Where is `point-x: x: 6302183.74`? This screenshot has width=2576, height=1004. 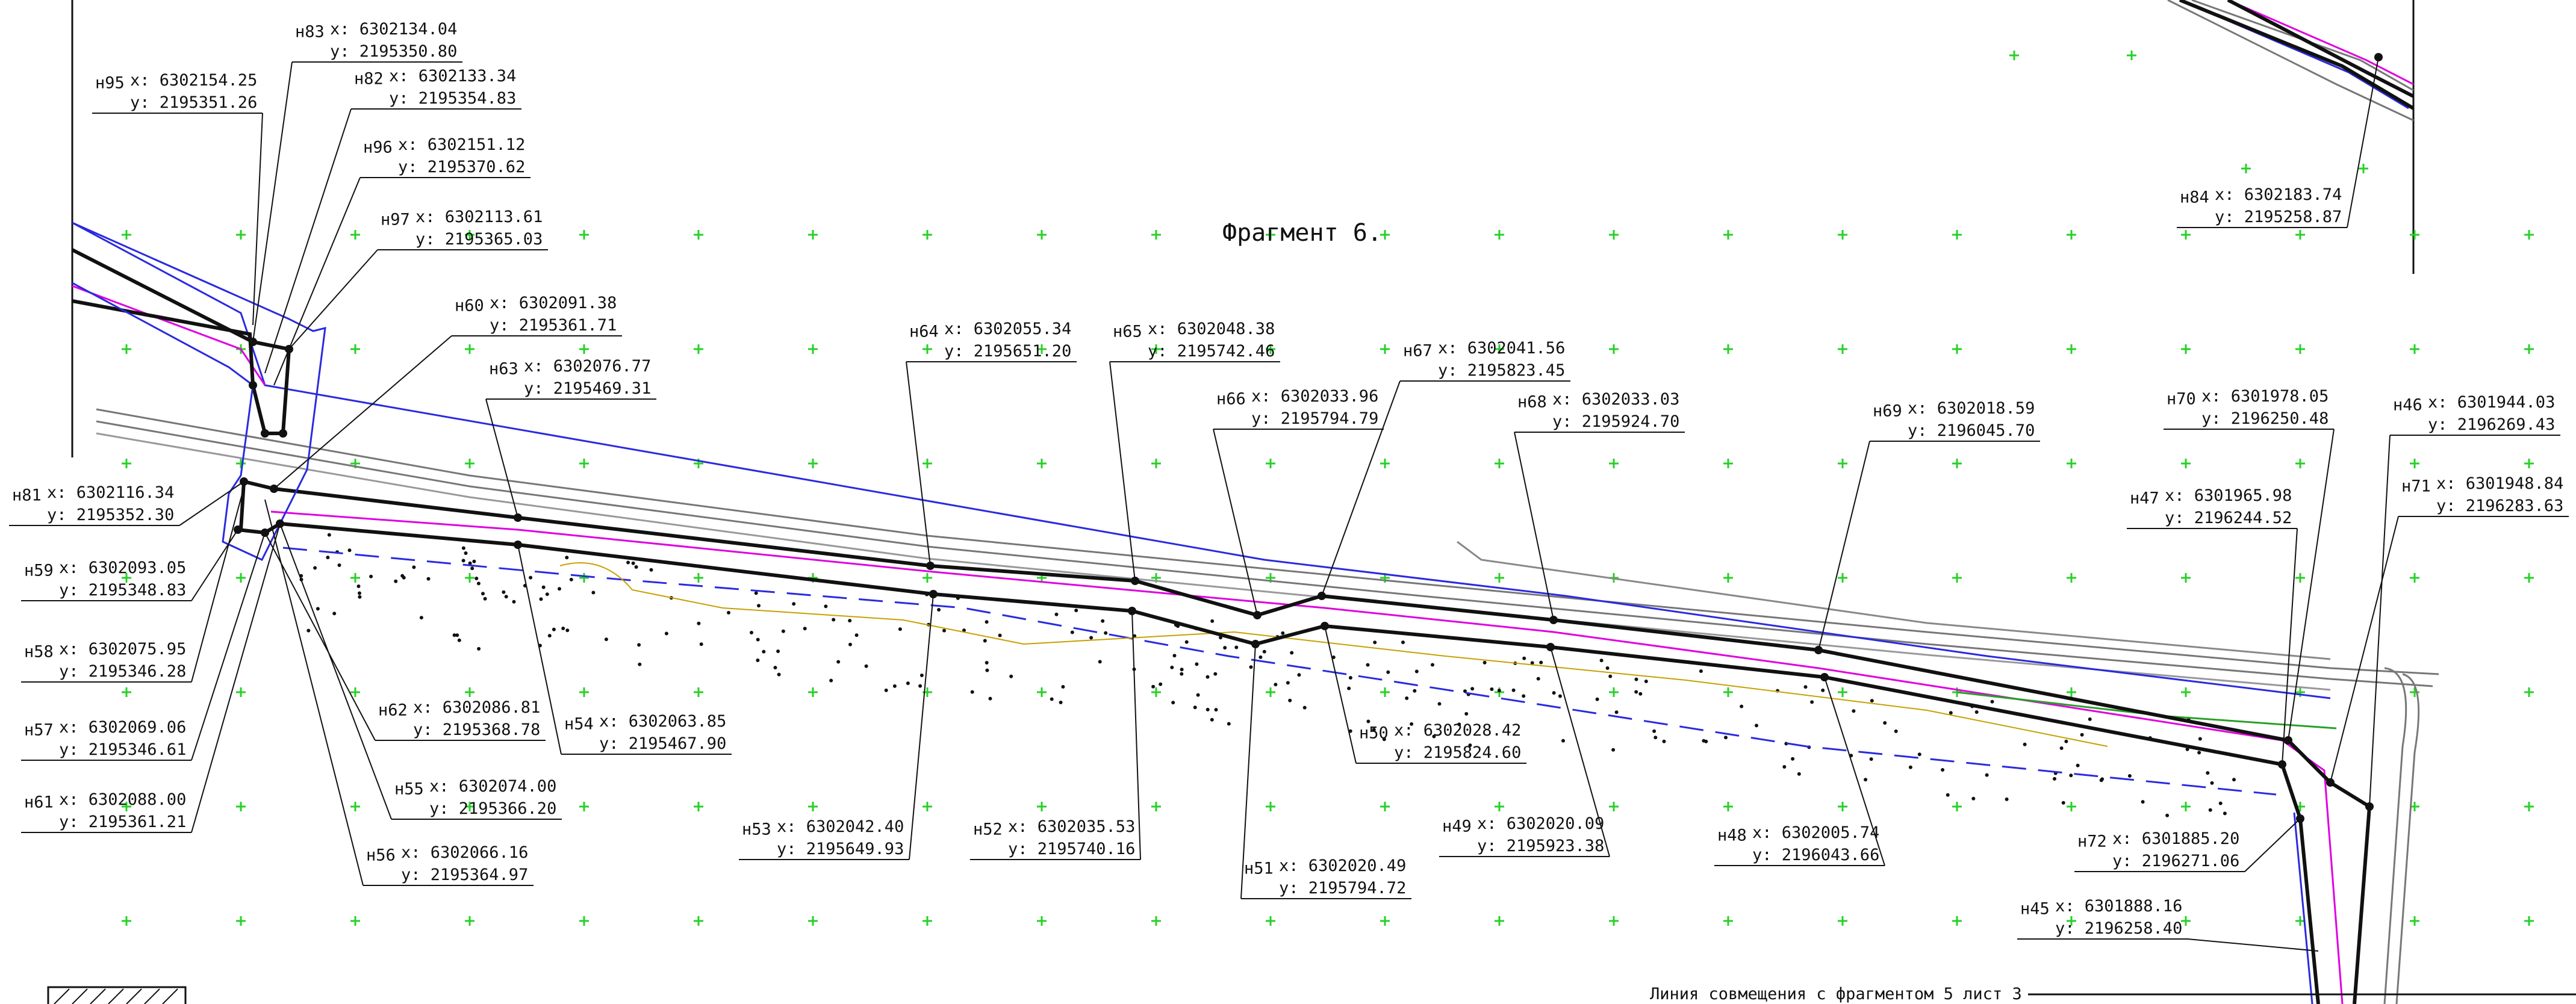 point-x: x: 6302183.74 is located at coordinates (2278, 195).